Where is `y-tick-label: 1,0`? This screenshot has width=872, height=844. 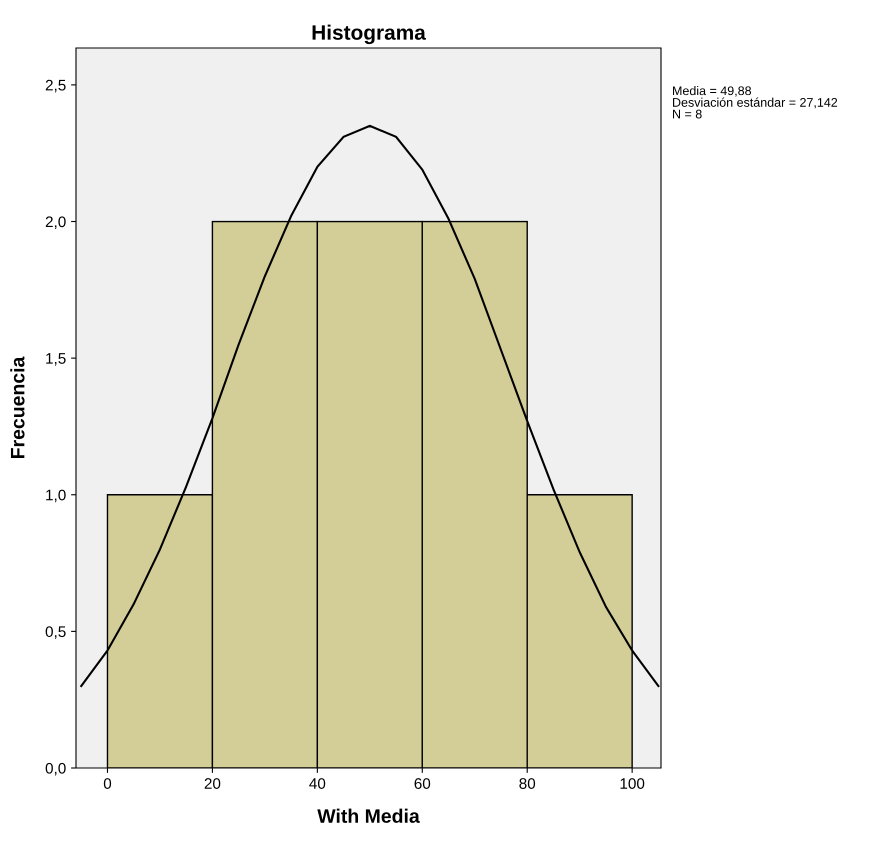 y-tick-label: 1,0 is located at coordinates (56, 496).